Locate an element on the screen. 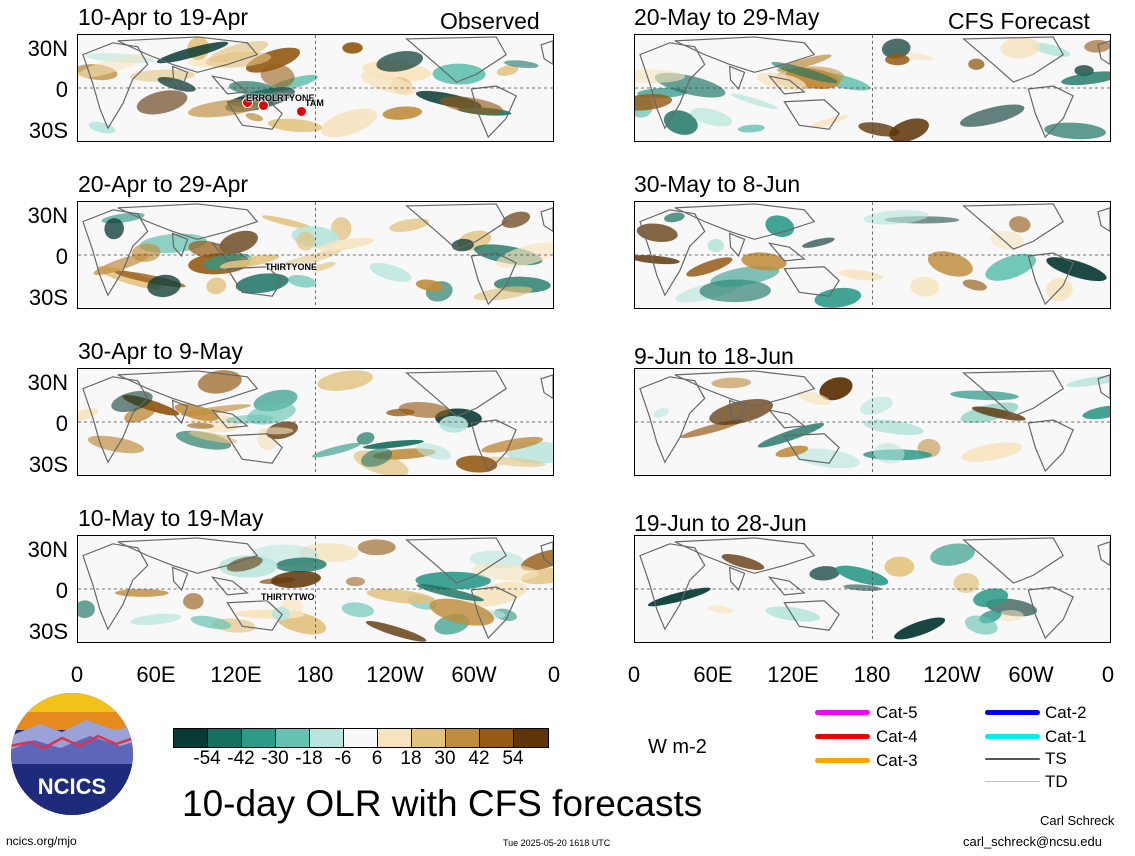 The height and width of the screenshot is (856, 1135). lon-label-fc: 60W is located at coordinates (1031, 674).